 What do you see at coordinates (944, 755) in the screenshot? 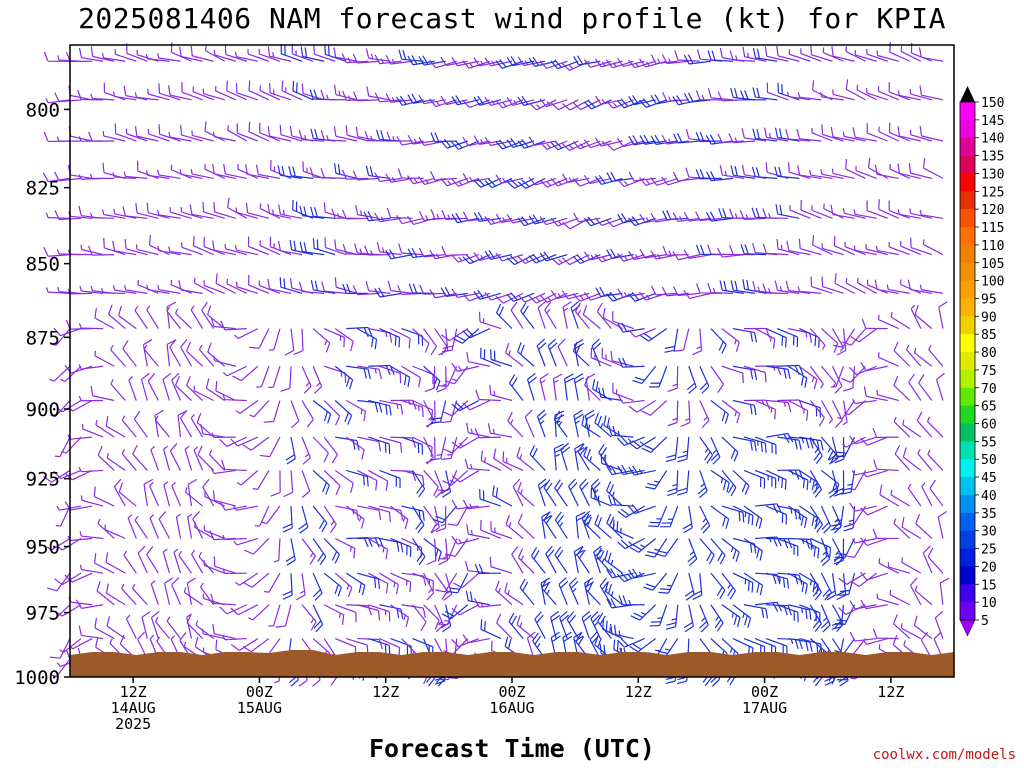
I see `source-credit: coolwx.com/models` at bounding box center [944, 755].